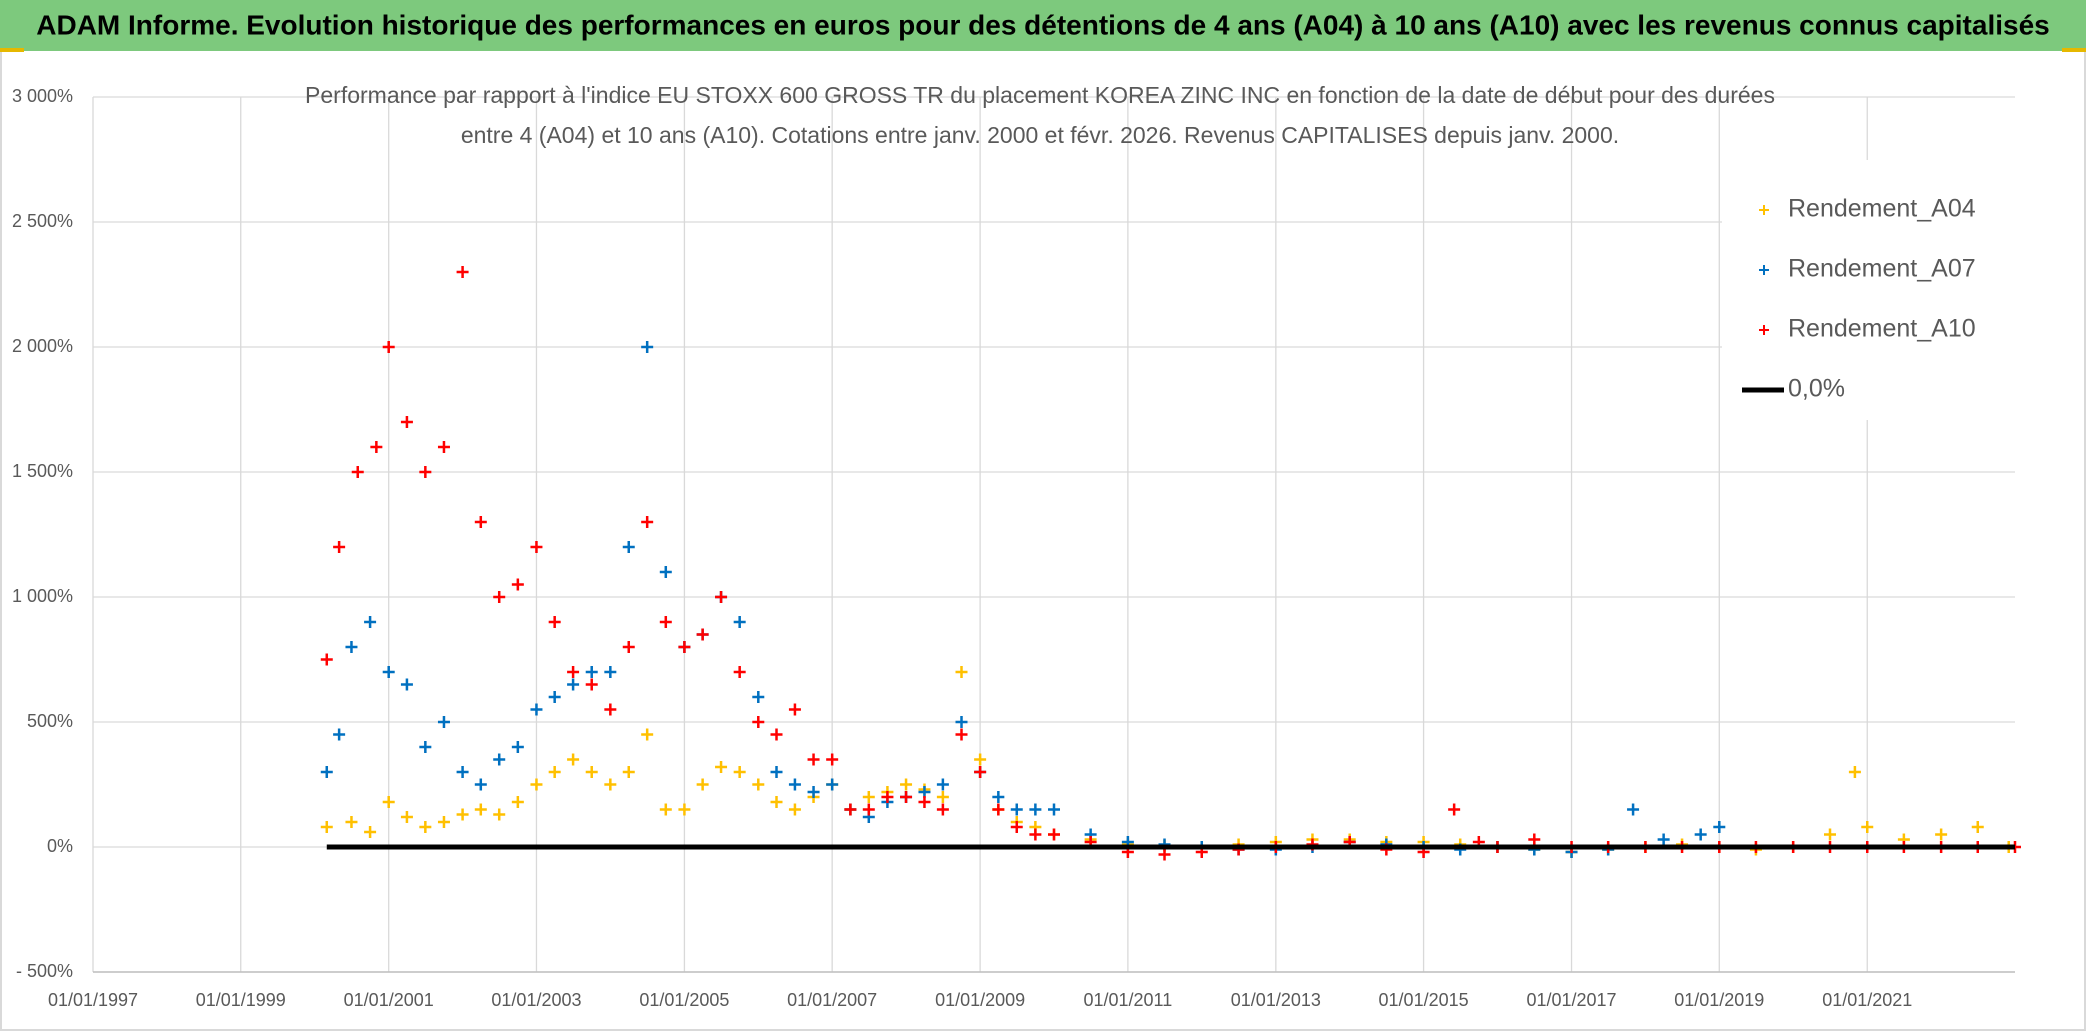 The width and height of the screenshot is (2086, 1031). What do you see at coordinates (1127, 1000) in the screenshot?
I see `x-tick-label: 01/01/2011` at bounding box center [1127, 1000].